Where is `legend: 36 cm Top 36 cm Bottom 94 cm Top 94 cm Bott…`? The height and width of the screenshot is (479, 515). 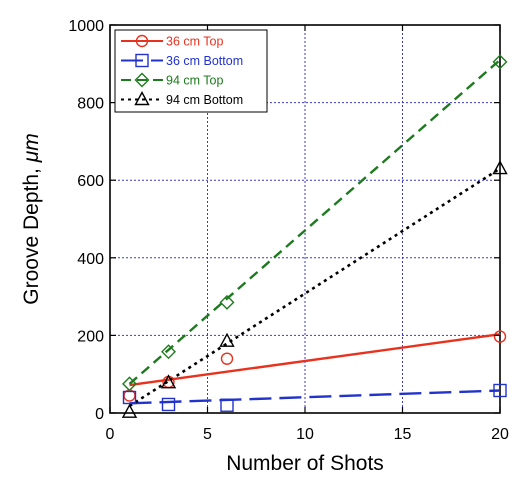
legend: 36 cm Top 36 cm Bottom 94 cm Top 94 cm Bott… is located at coordinates (191, 71).